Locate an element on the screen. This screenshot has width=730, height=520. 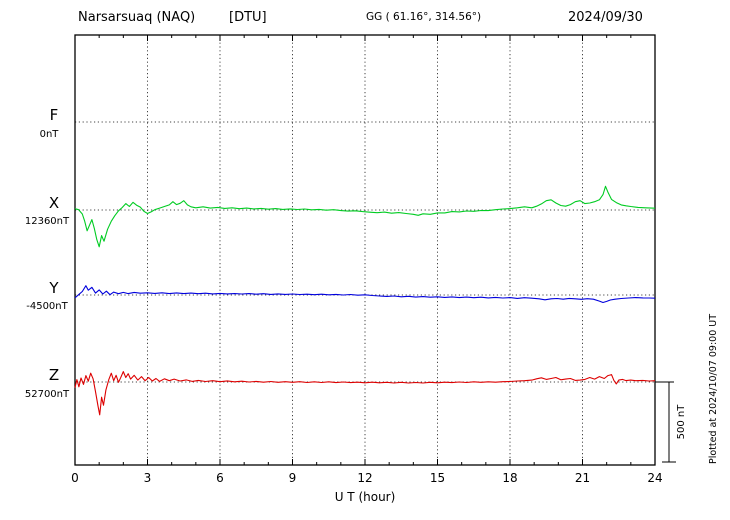
channel-label-x: X is located at coordinates (54, 203).